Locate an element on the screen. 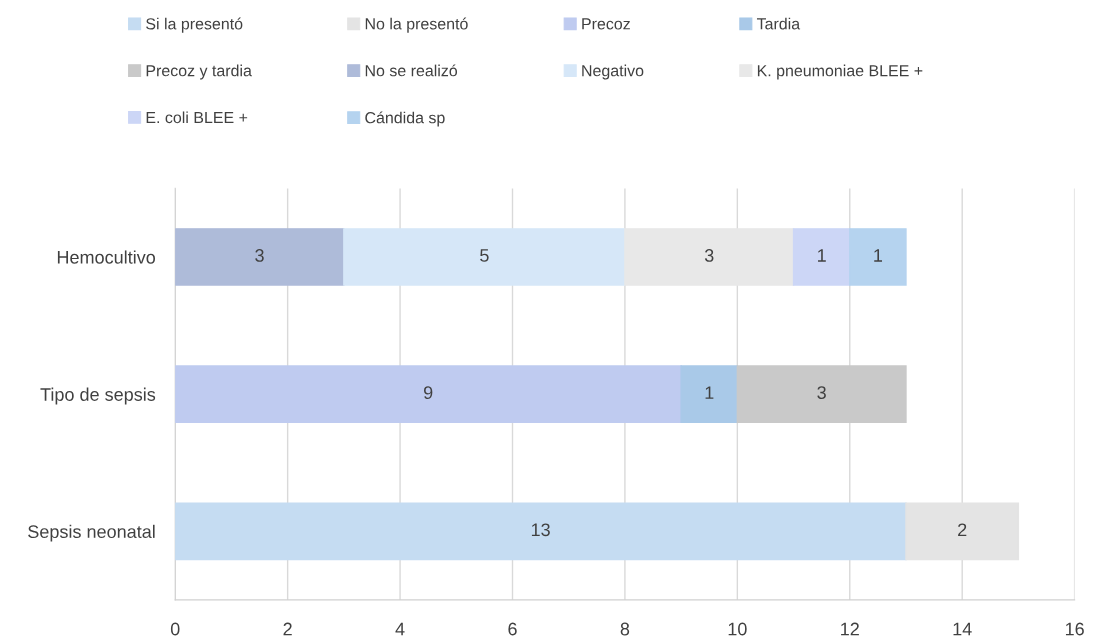 This screenshot has height=643, width=1109. y-tick-label: Tipo de sepsis is located at coordinates (98, 396).